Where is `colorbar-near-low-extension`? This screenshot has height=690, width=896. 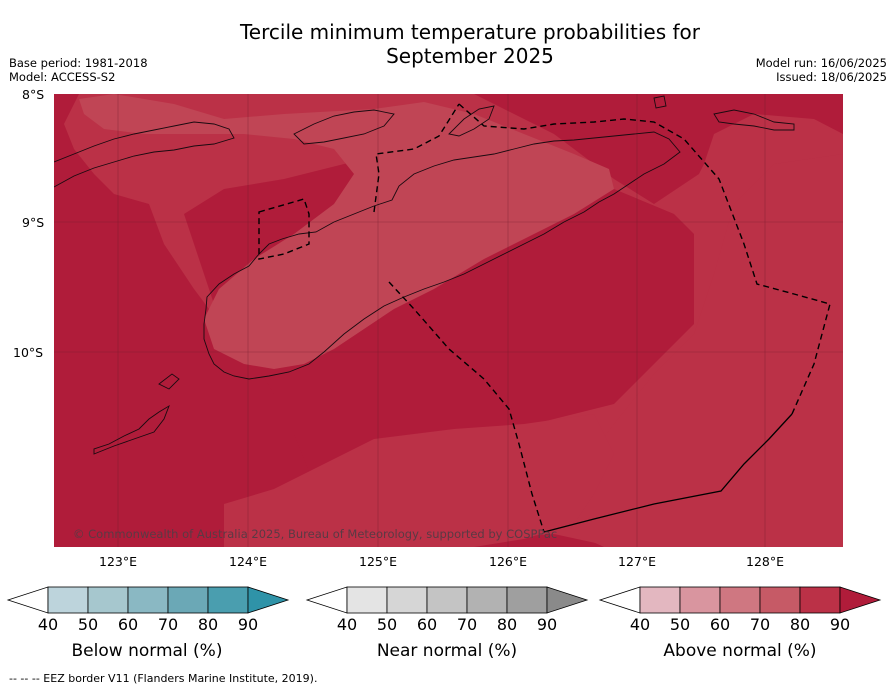
colorbar-near-low-extension is located at coordinates (326, 600).